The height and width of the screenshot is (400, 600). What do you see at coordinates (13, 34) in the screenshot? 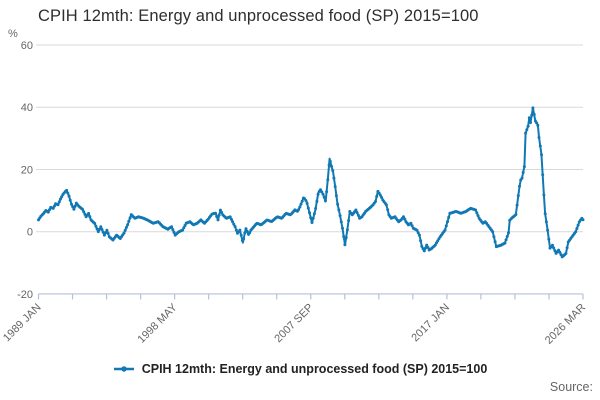
I see `y-axis-unit-label: %` at bounding box center [13, 34].